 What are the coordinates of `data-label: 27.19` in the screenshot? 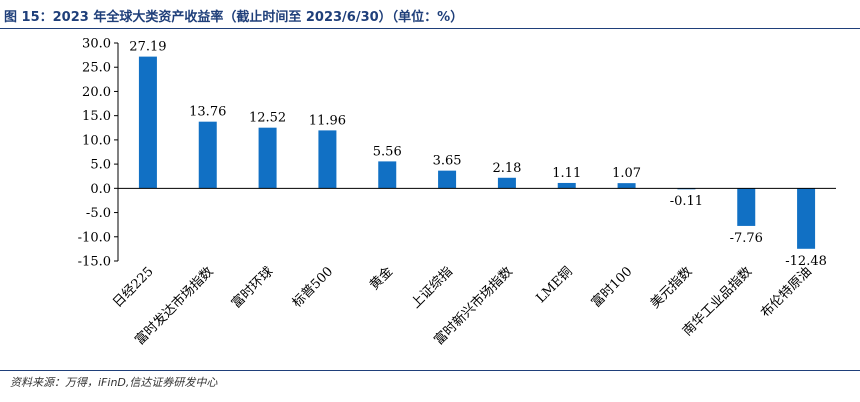 It's located at (147, 47).